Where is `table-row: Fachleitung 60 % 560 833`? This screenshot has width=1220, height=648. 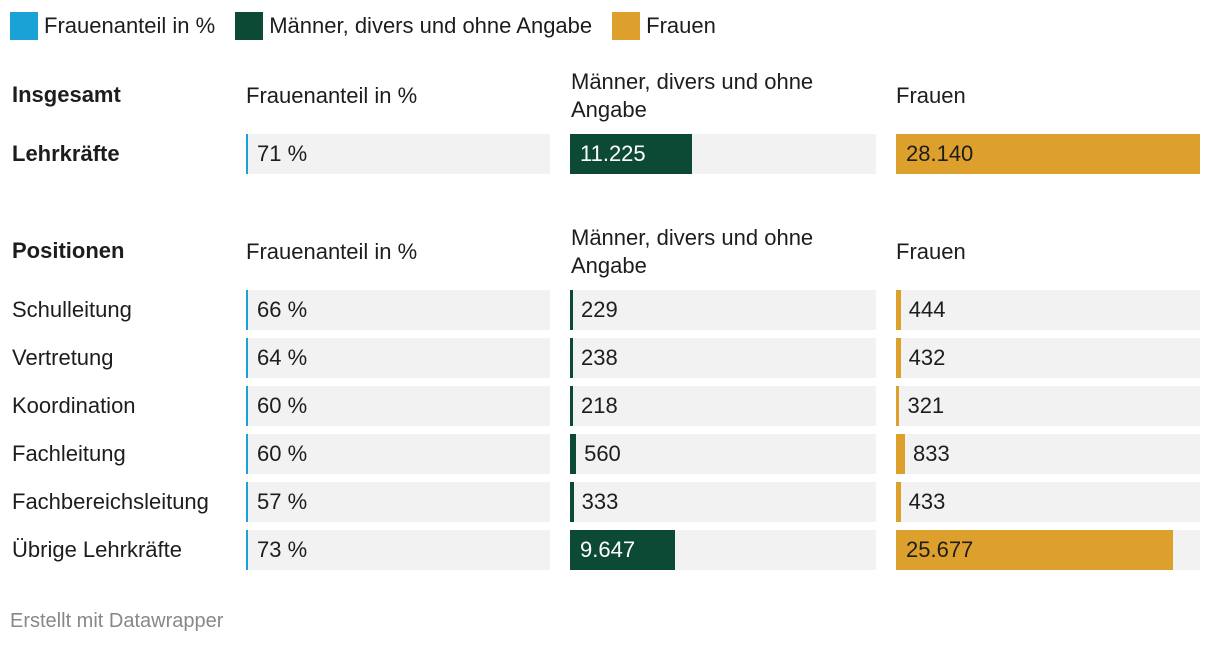
table-row: Fachleitung 60 % 560 833 is located at coordinates (610, 454).